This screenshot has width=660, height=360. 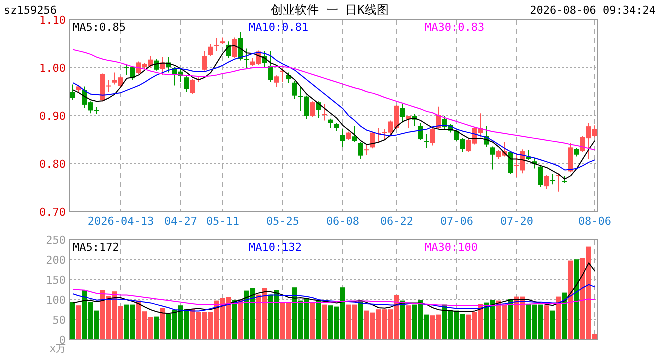 I want to click on text: MA5:172, so click(x=96, y=247).